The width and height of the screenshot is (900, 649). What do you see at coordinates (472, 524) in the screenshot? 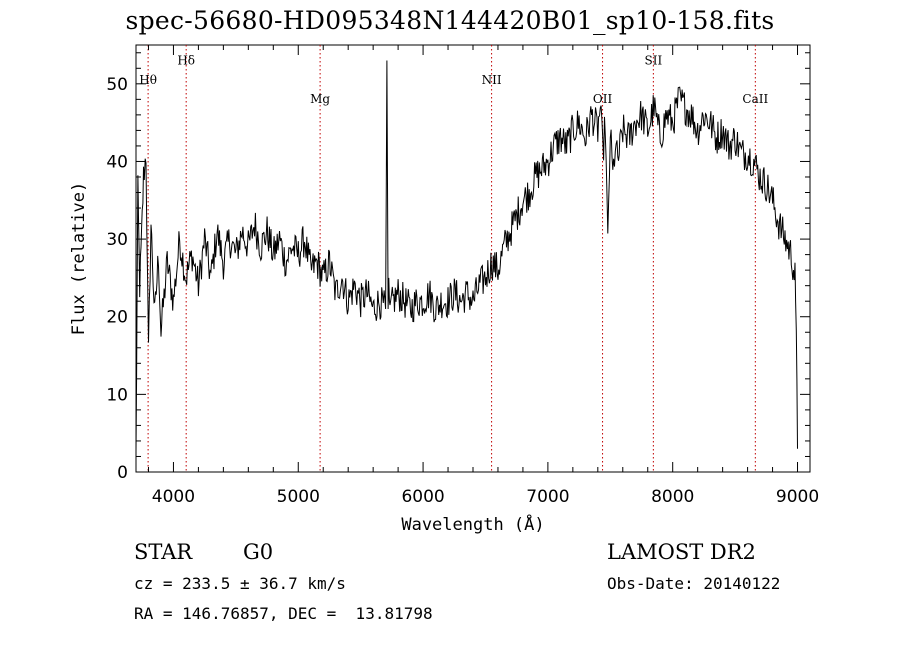
I see `x-axis-label: Wavelength (Å)` at bounding box center [472, 524].